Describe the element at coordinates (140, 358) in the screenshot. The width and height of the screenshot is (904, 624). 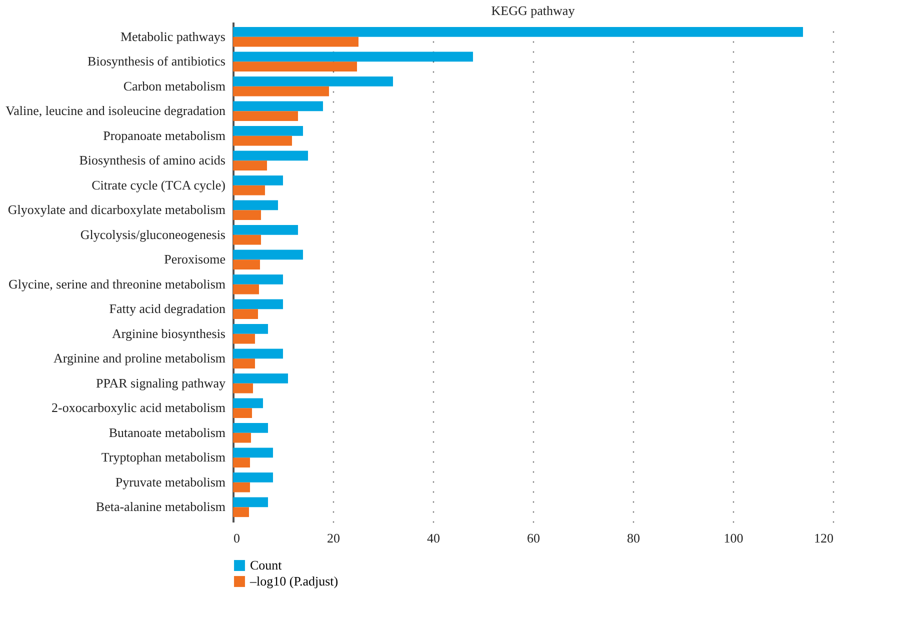
I see `y-tick-label: Arginine and proline metabolism` at that location.